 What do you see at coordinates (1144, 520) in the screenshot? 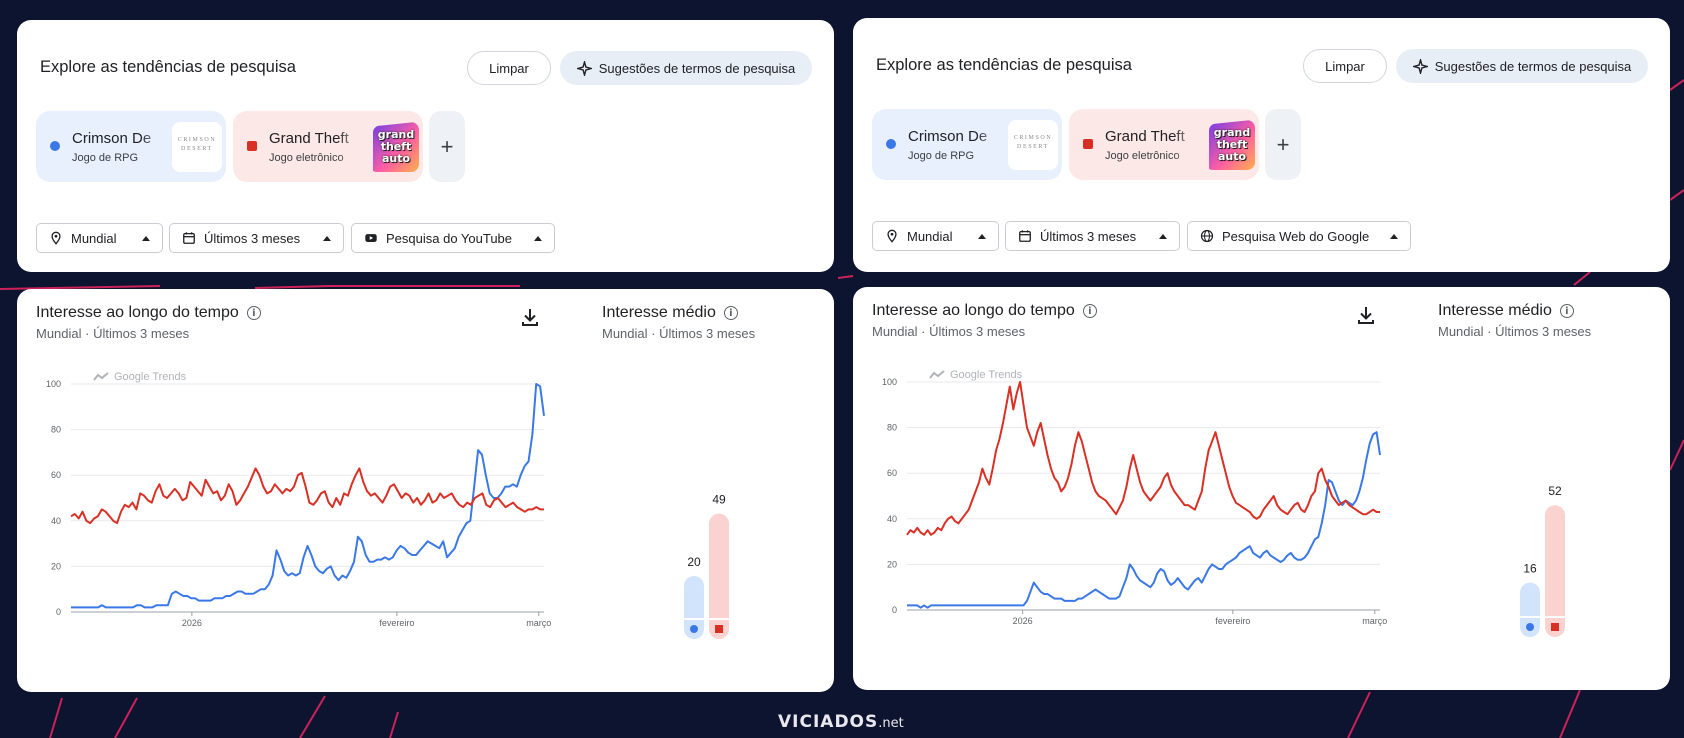
I see `series-line-crimson-desert` at bounding box center [1144, 520].